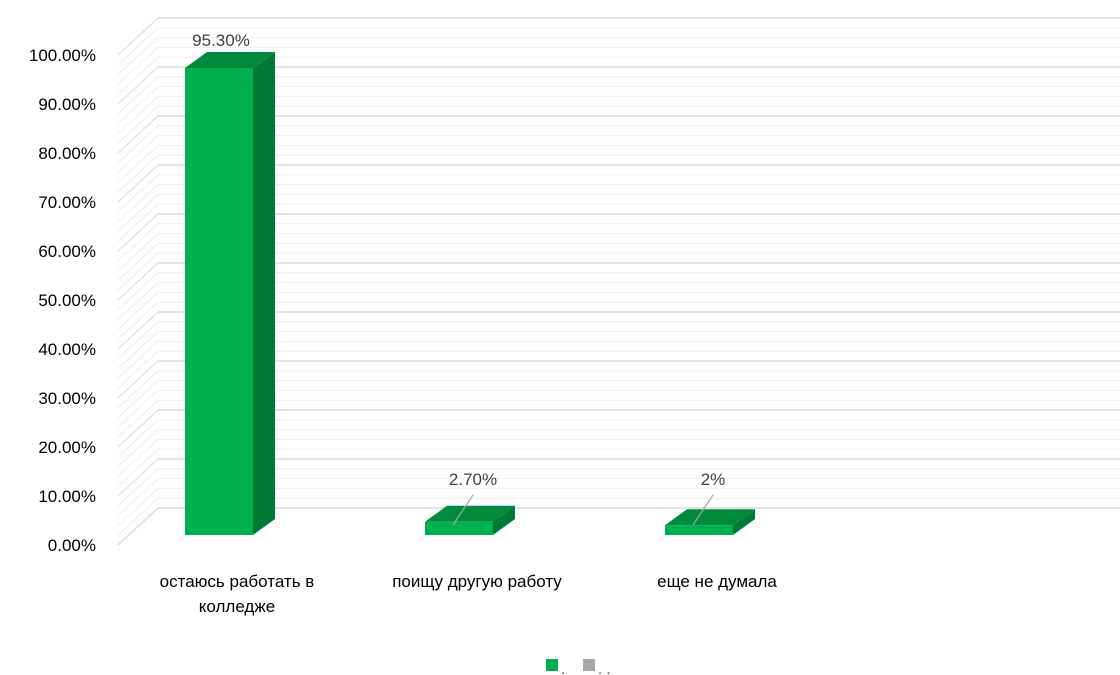  What do you see at coordinates (477, 581) in the screenshot?
I see `category-label: поищу другую работу` at bounding box center [477, 581].